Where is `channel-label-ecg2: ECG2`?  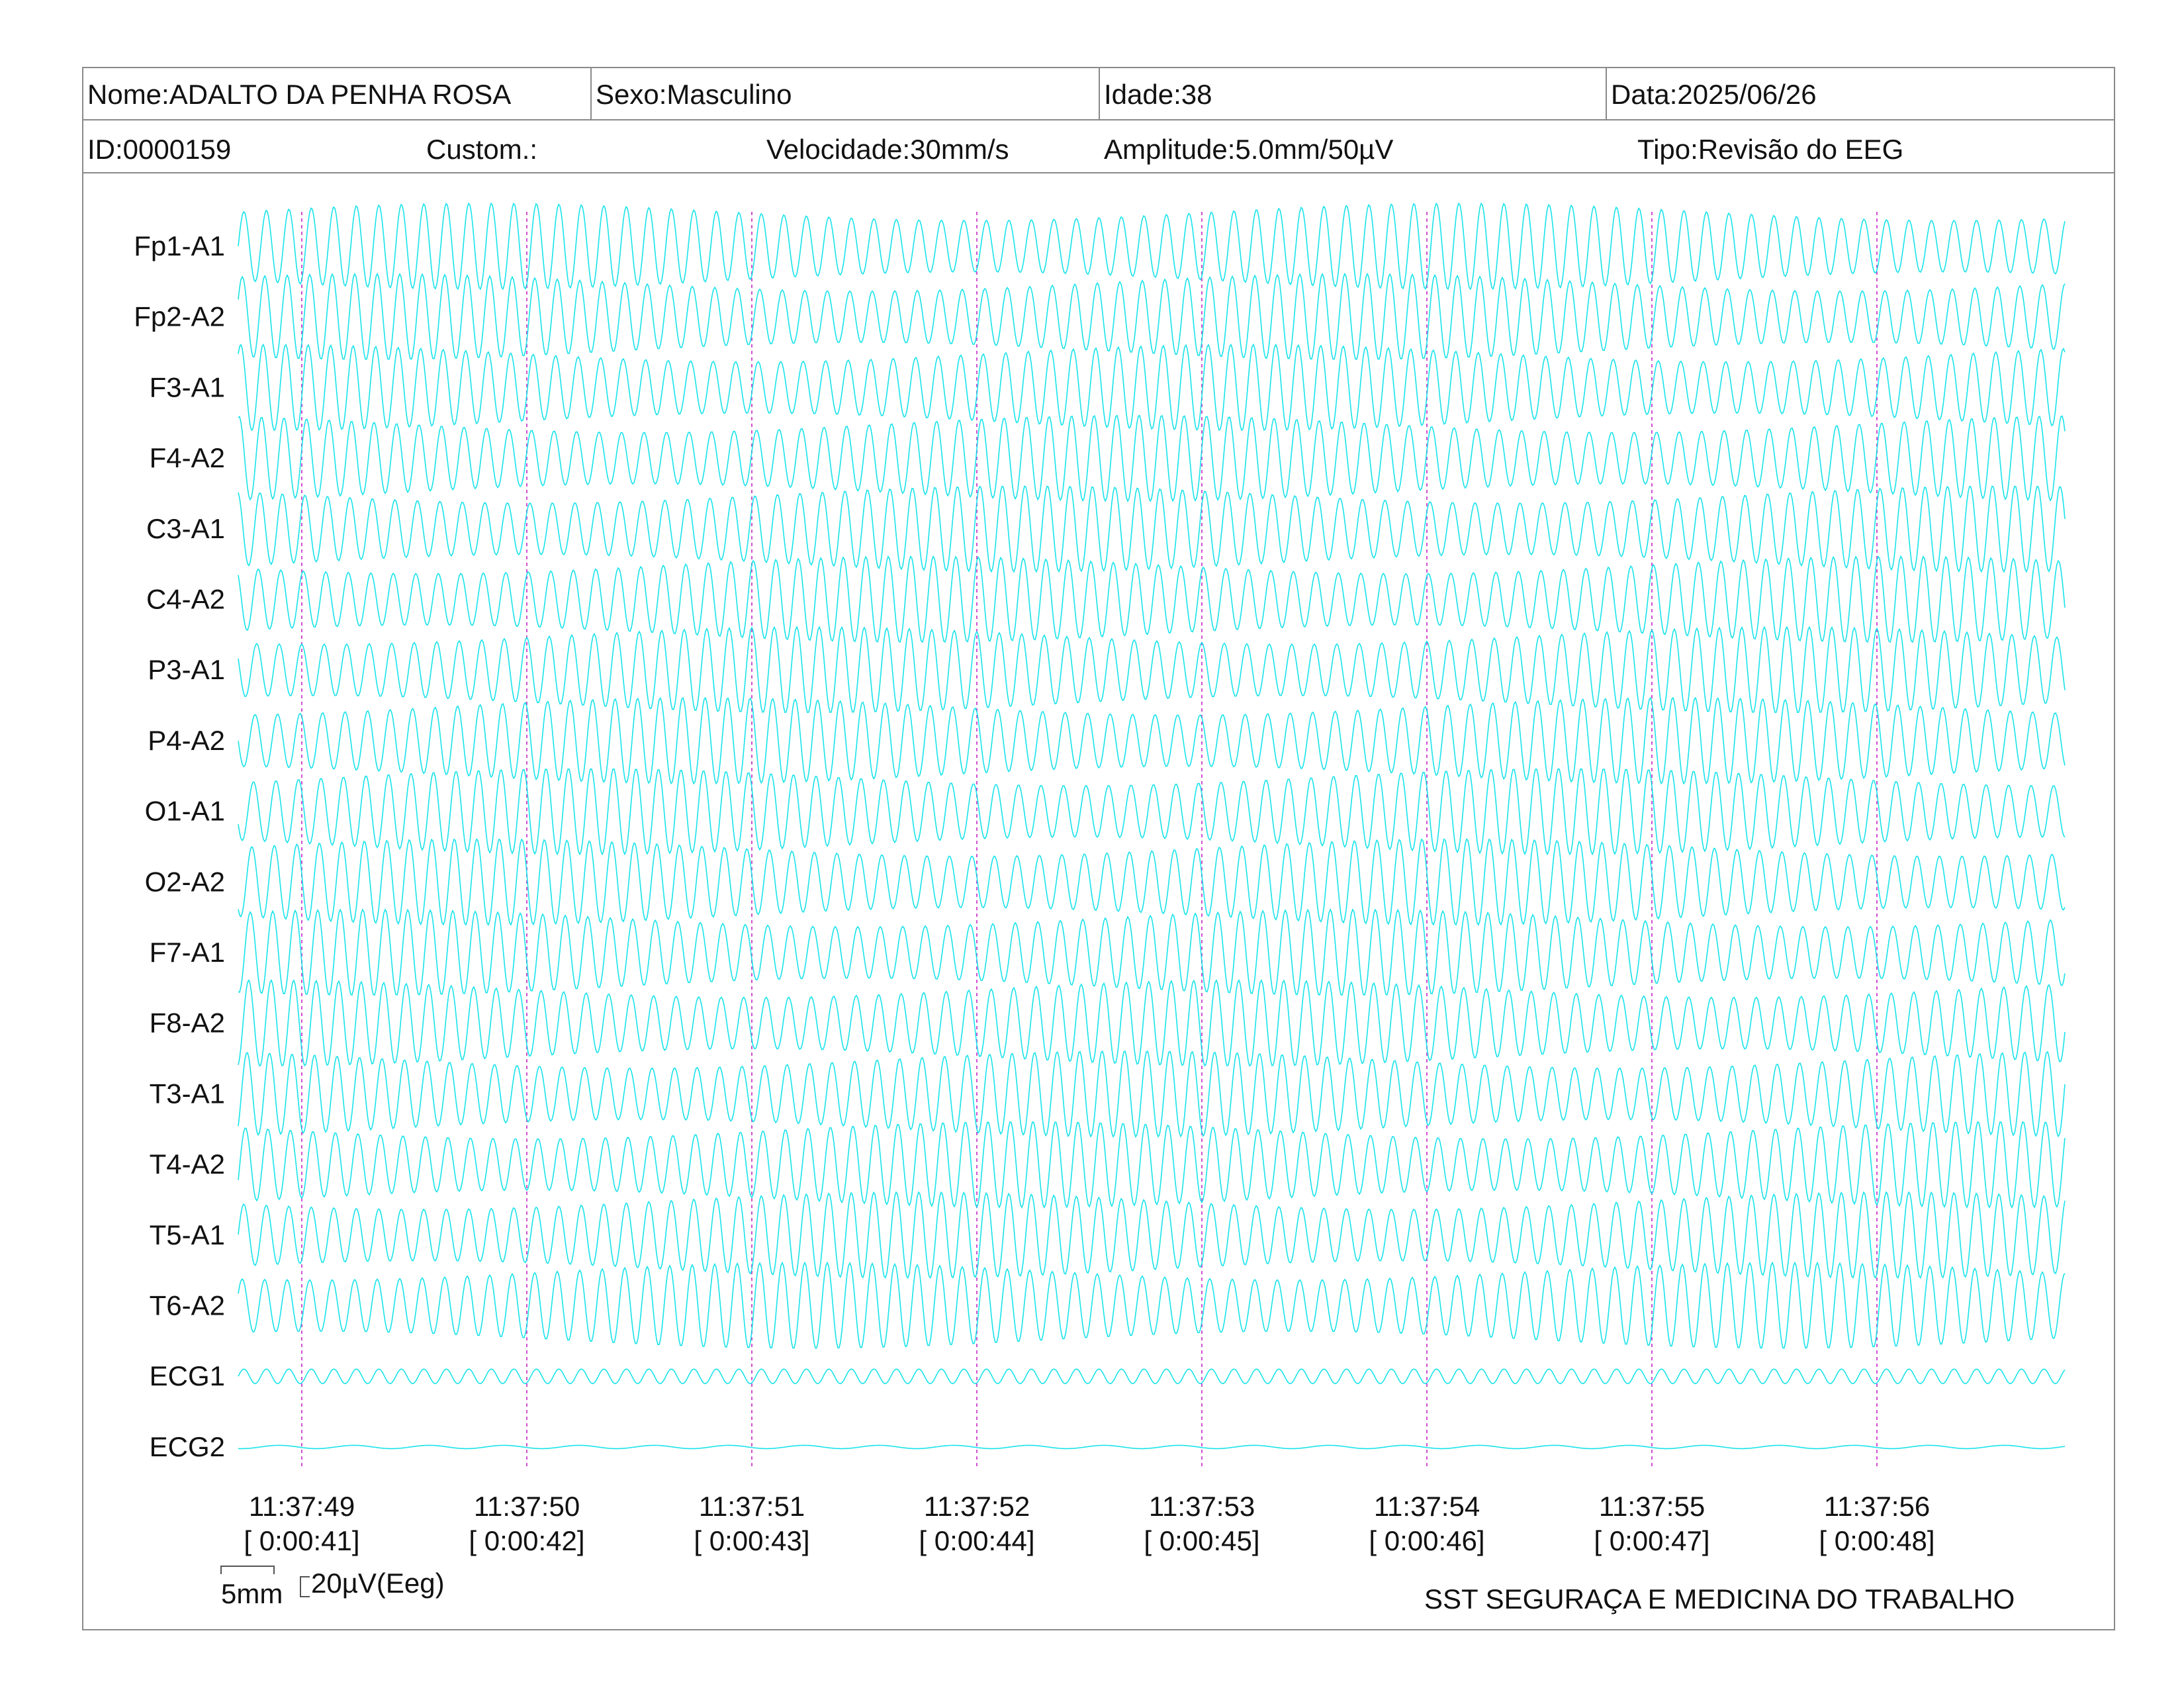
channel-label-ecg2: ECG2 is located at coordinates (187, 1446).